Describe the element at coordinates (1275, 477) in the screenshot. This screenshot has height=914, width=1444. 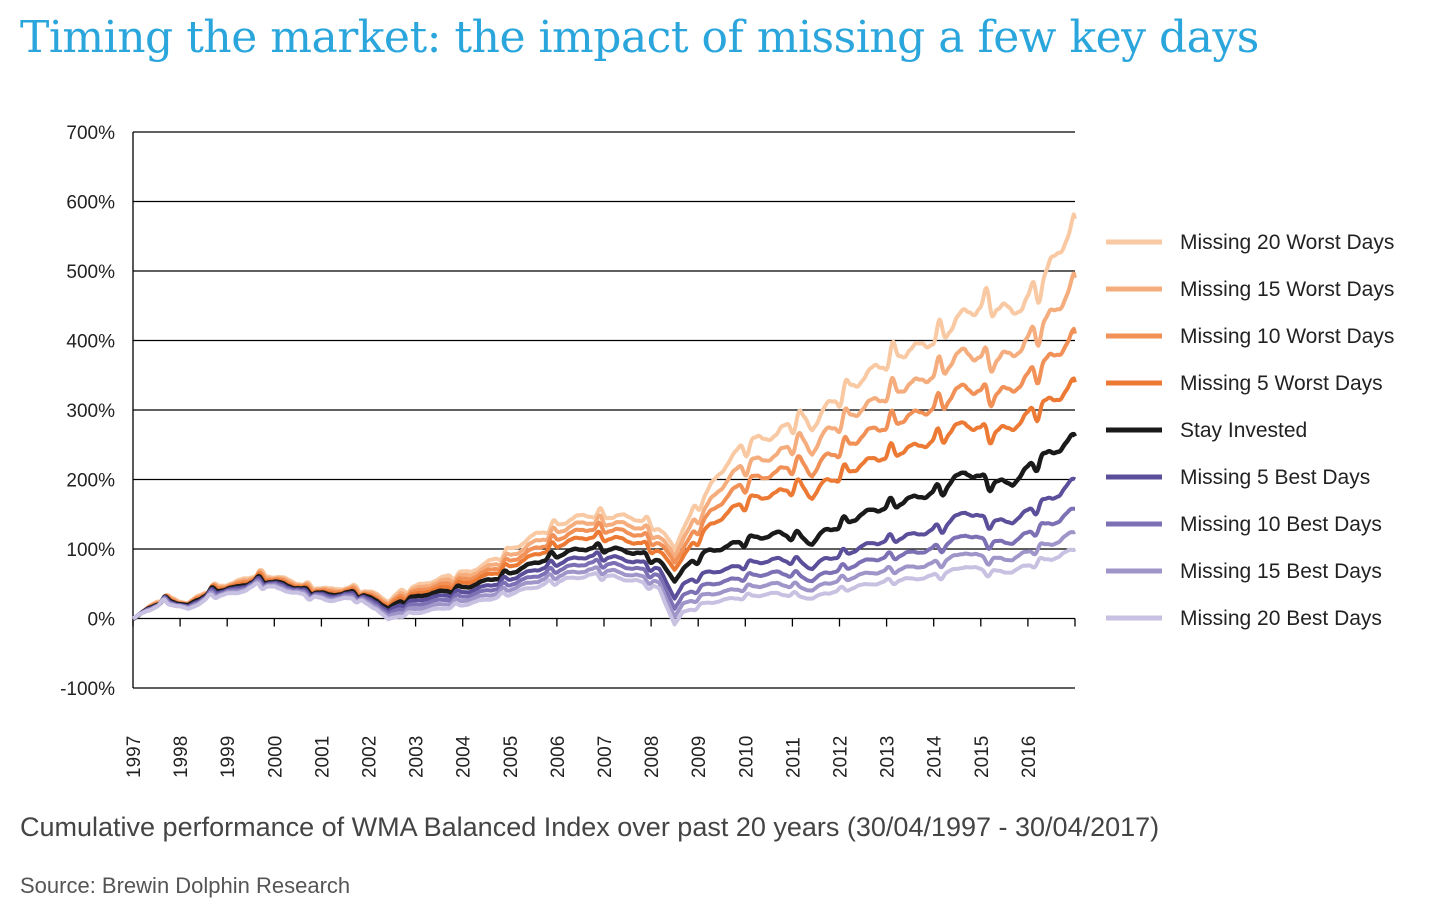
I see `legend-label: Missing 5 Best Days` at that location.